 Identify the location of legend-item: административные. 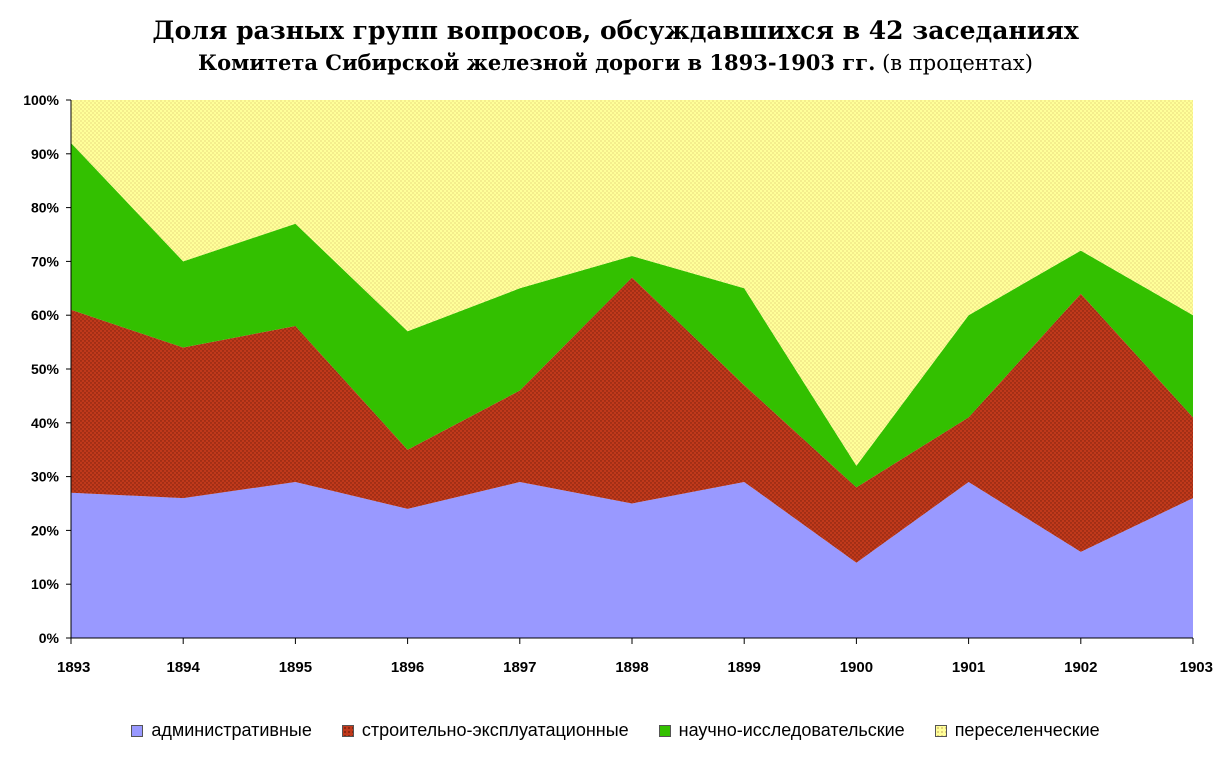
(221, 730).